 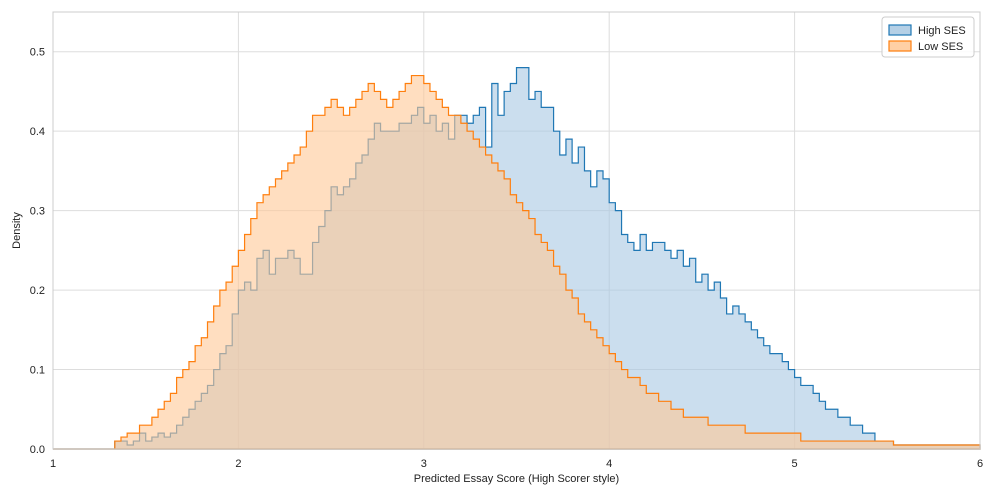 What do you see at coordinates (609, 464) in the screenshot?
I see `x-tick-label: 4` at bounding box center [609, 464].